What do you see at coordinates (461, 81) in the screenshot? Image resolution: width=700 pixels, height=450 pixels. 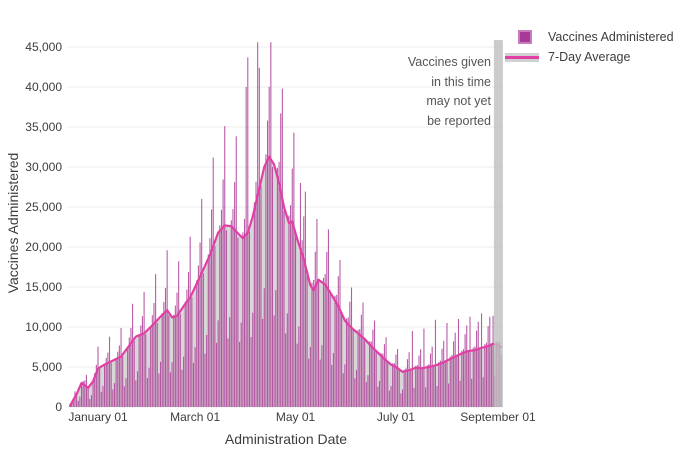 I see `annotation-line: in this time` at bounding box center [461, 81].